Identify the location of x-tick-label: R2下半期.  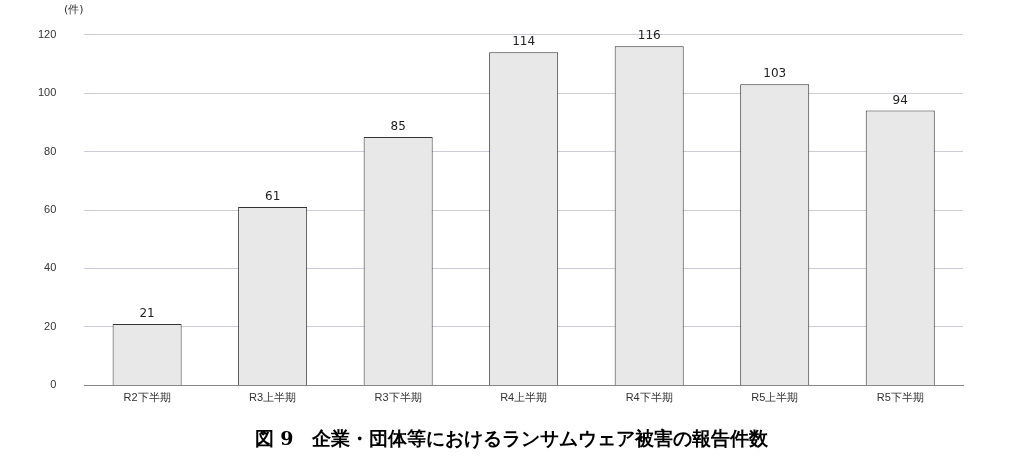
(147, 397).